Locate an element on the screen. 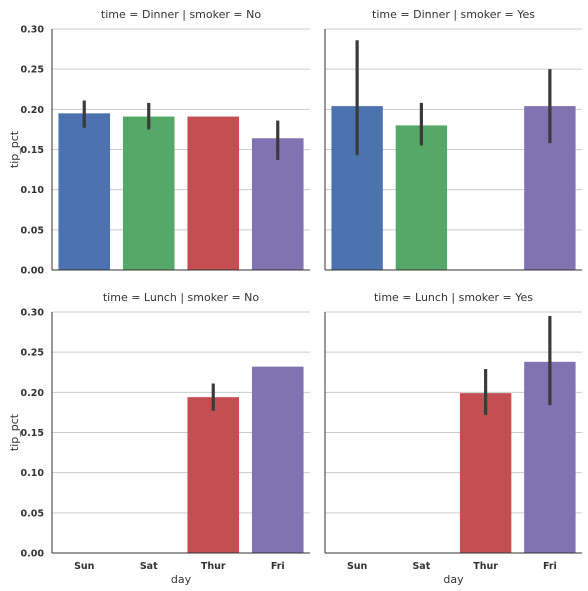 The image size is (588, 591). bar-sun is located at coordinates (84, 191).